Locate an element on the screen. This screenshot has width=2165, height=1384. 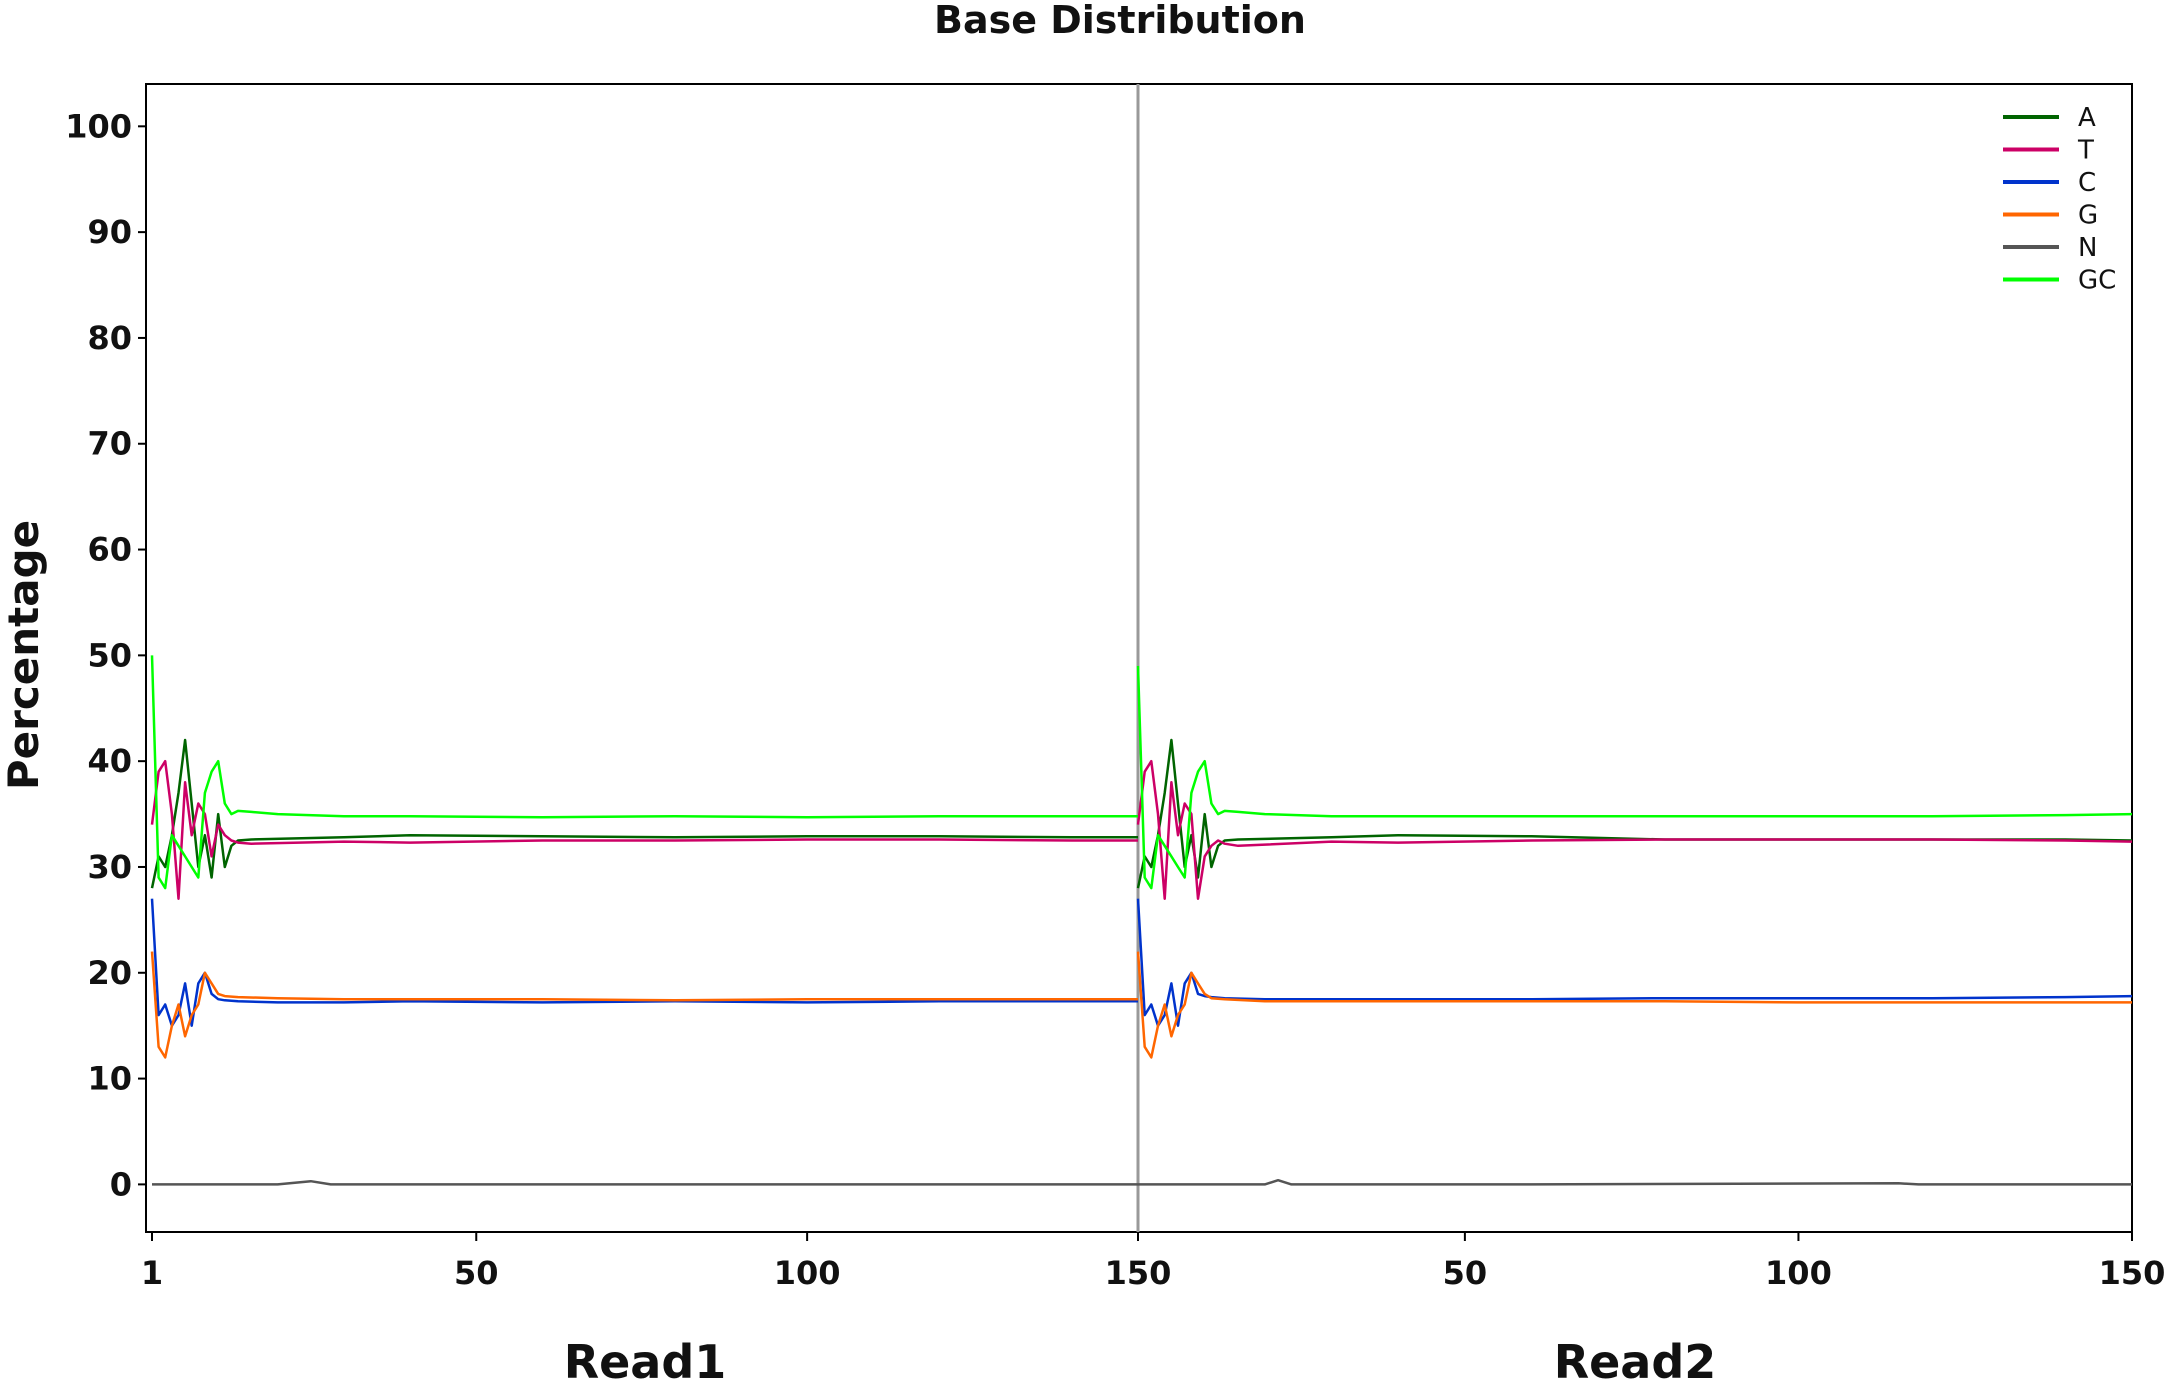
y-tick-label: 40 is located at coordinates (109, 761).